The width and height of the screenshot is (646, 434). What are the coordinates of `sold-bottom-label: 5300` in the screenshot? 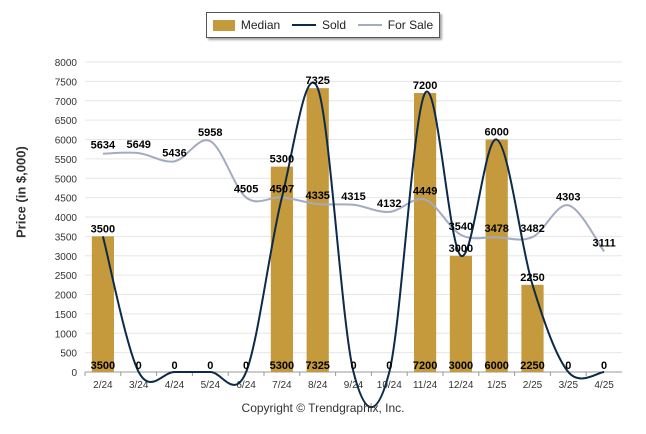 It's located at (282, 366).